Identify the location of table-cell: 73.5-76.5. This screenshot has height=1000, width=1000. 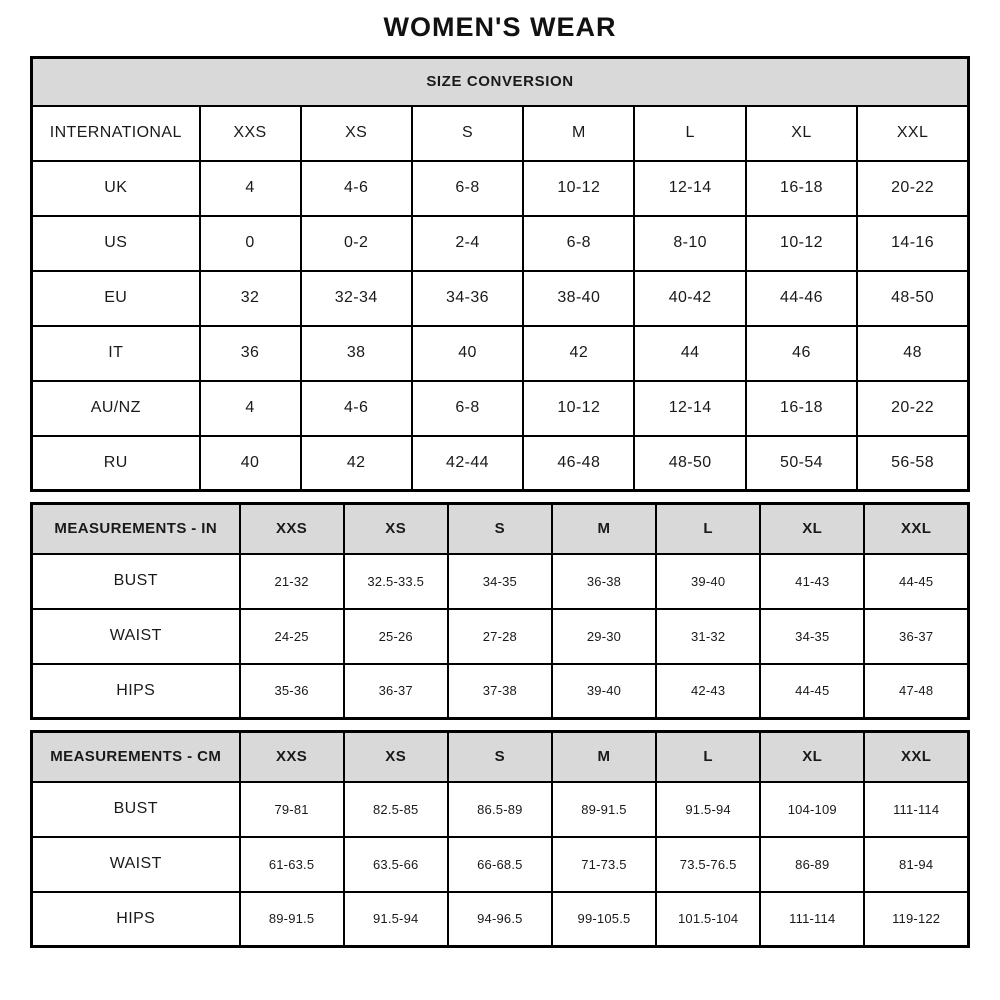
(708, 864).